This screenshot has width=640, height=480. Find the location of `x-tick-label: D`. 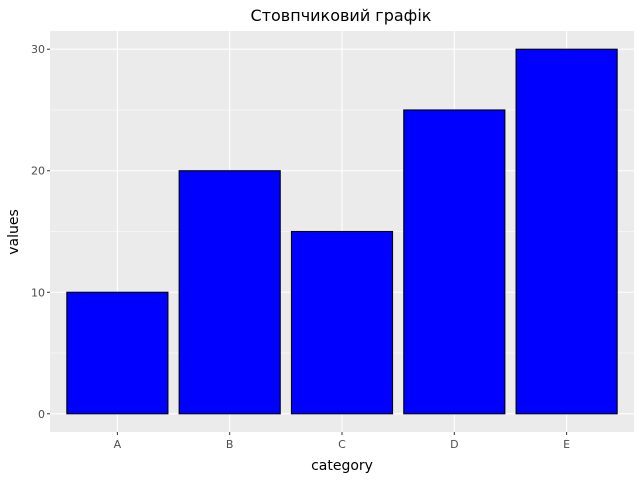

x-tick-label: D is located at coordinates (454, 444).